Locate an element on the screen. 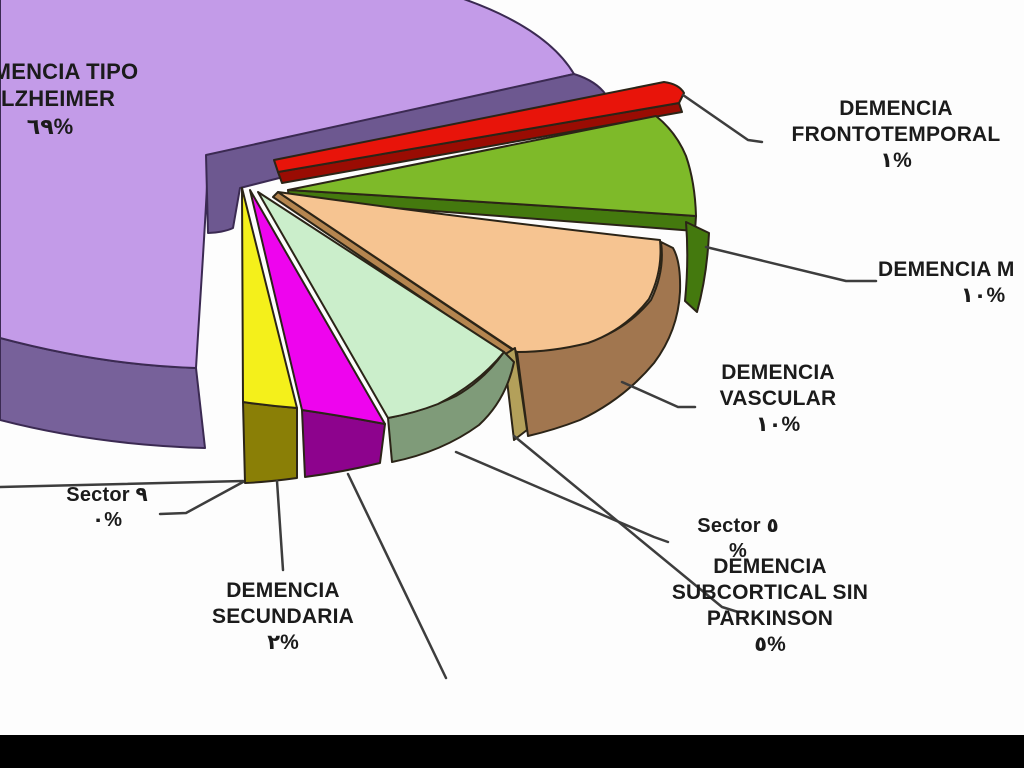  label-vascular-line2: VASCULAR is located at coordinates (778, 399).